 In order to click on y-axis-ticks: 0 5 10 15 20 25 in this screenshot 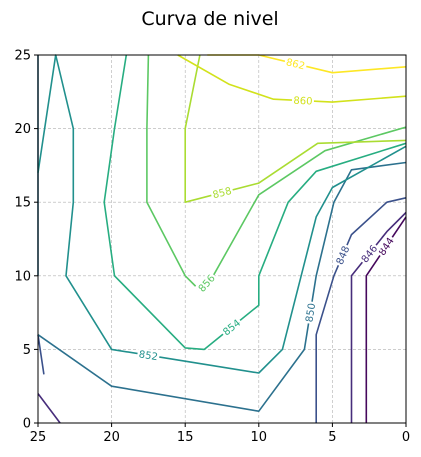, I will do `click(26, 240)`.